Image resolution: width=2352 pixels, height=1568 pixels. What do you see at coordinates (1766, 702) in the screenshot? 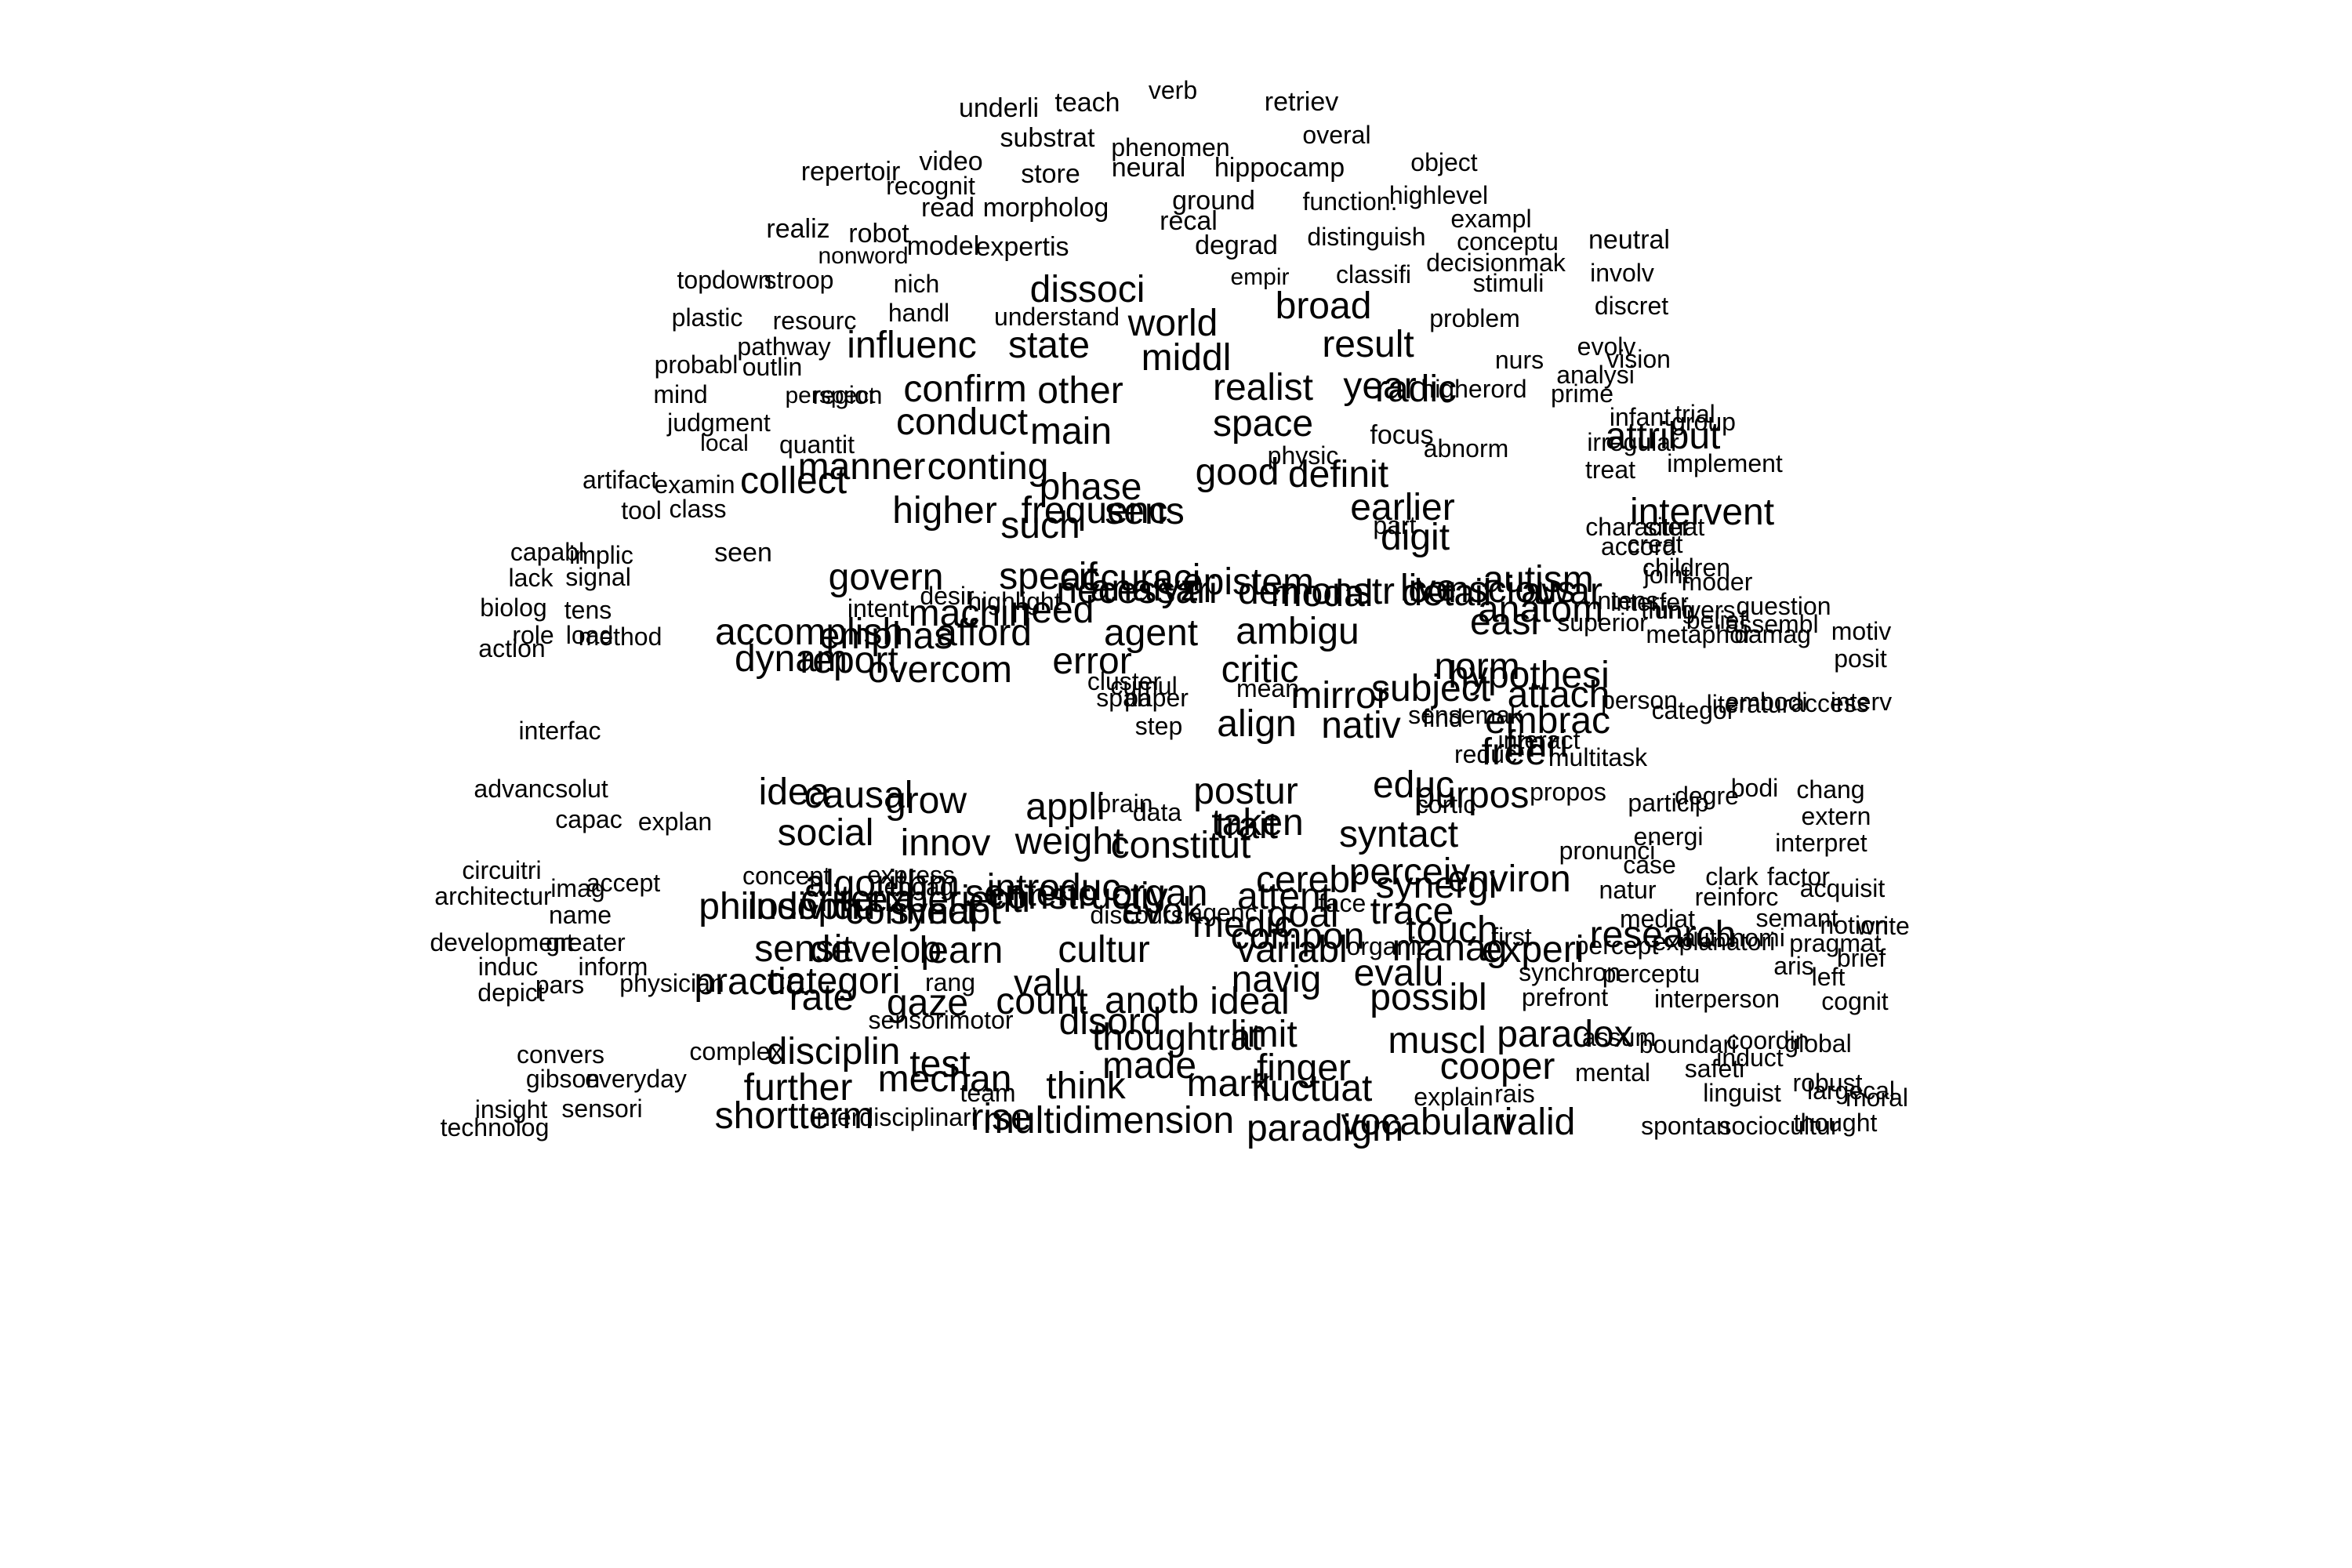
I see `cloud-word: embodi` at bounding box center [1766, 702].